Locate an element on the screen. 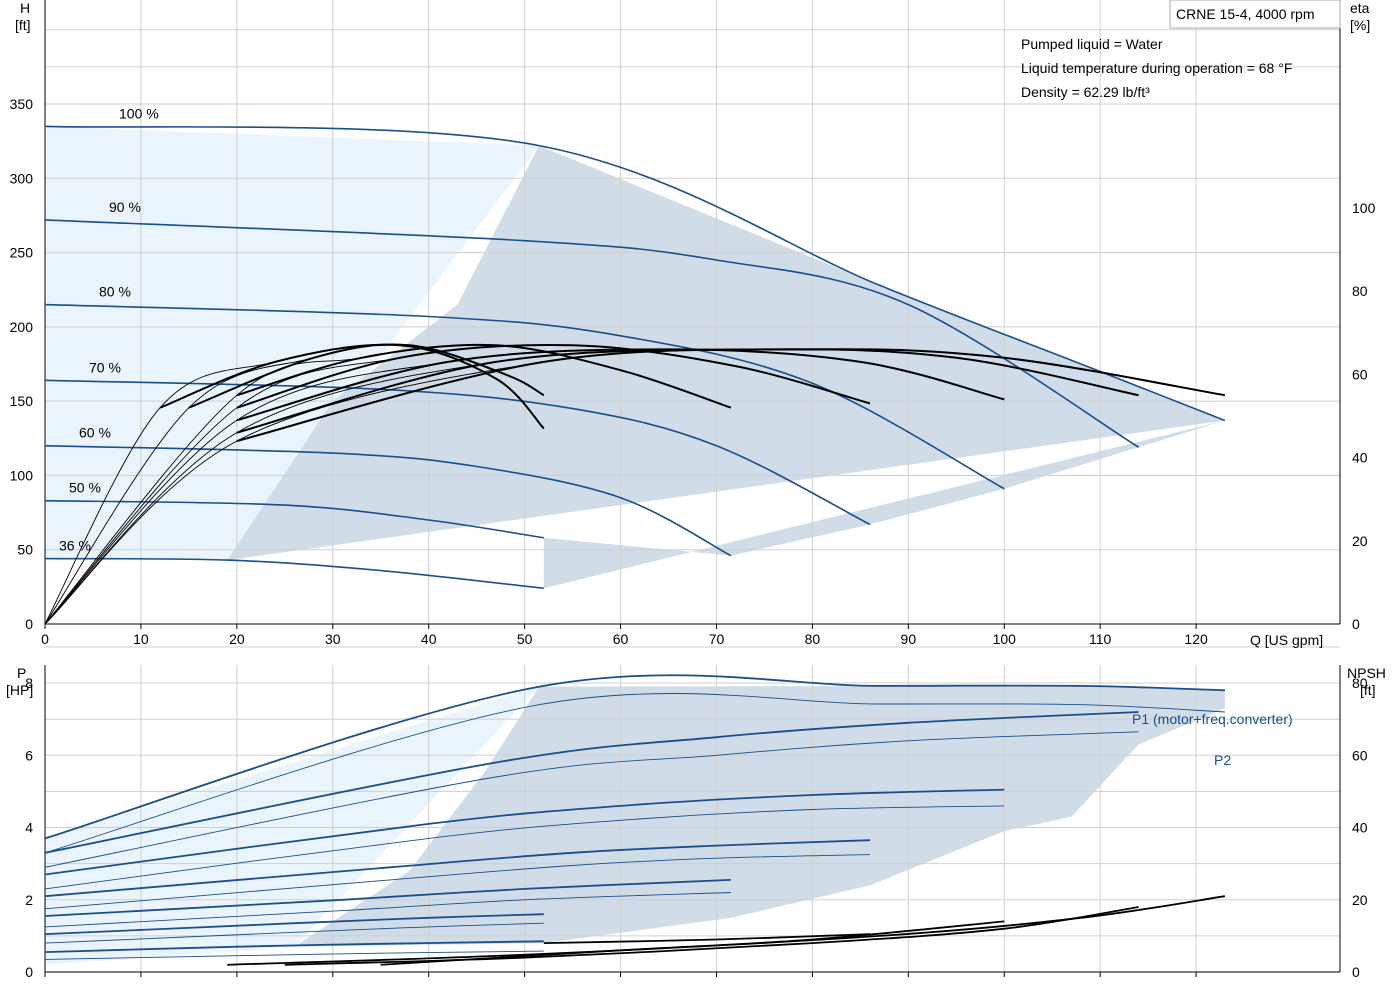  q-tick-label: 80 is located at coordinates (813, 639).